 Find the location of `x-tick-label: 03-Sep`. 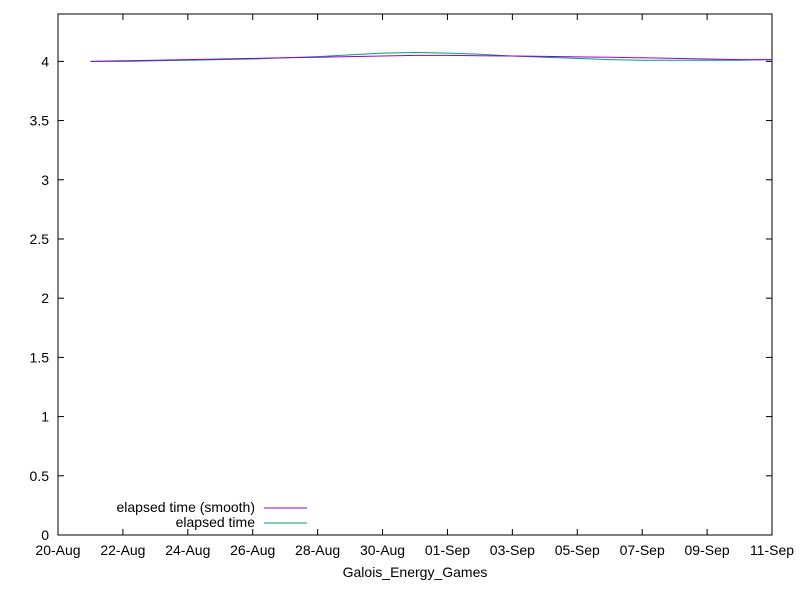

x-tick-label: 03-Sep is located at coordinates (512, 550).